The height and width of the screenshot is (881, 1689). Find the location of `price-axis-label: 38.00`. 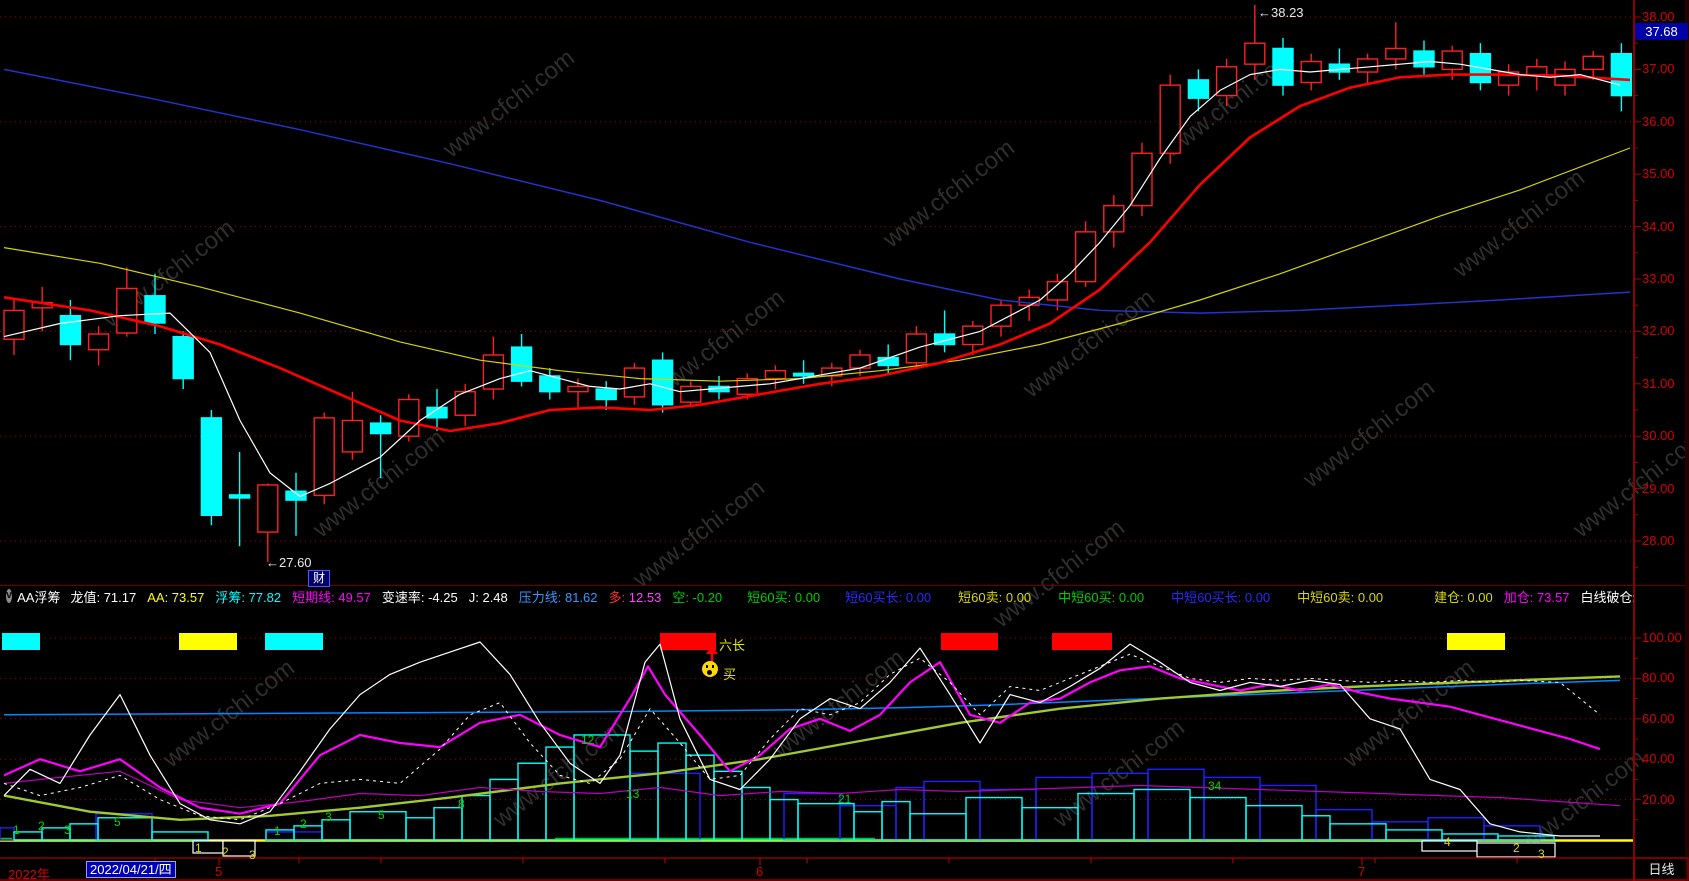

price-axis-label: 38.00 is located at coordinates (1658, 16).